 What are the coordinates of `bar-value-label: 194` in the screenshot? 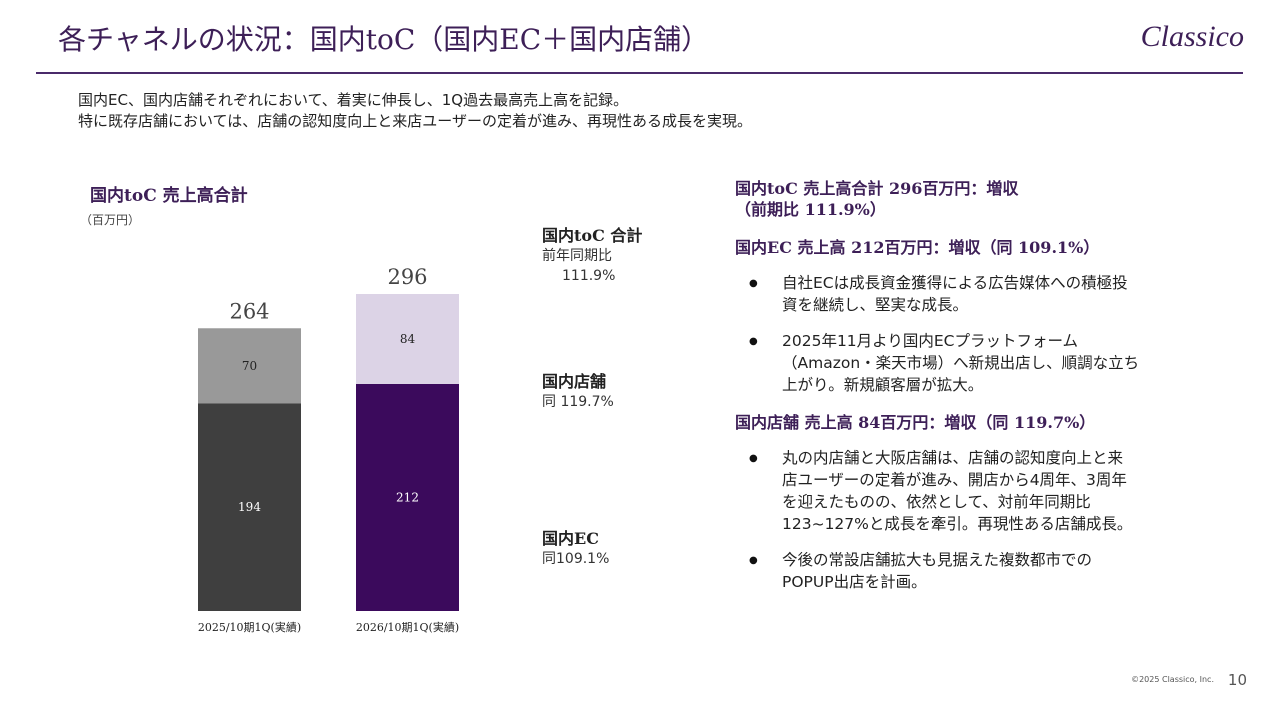 It's located at (249, 507).